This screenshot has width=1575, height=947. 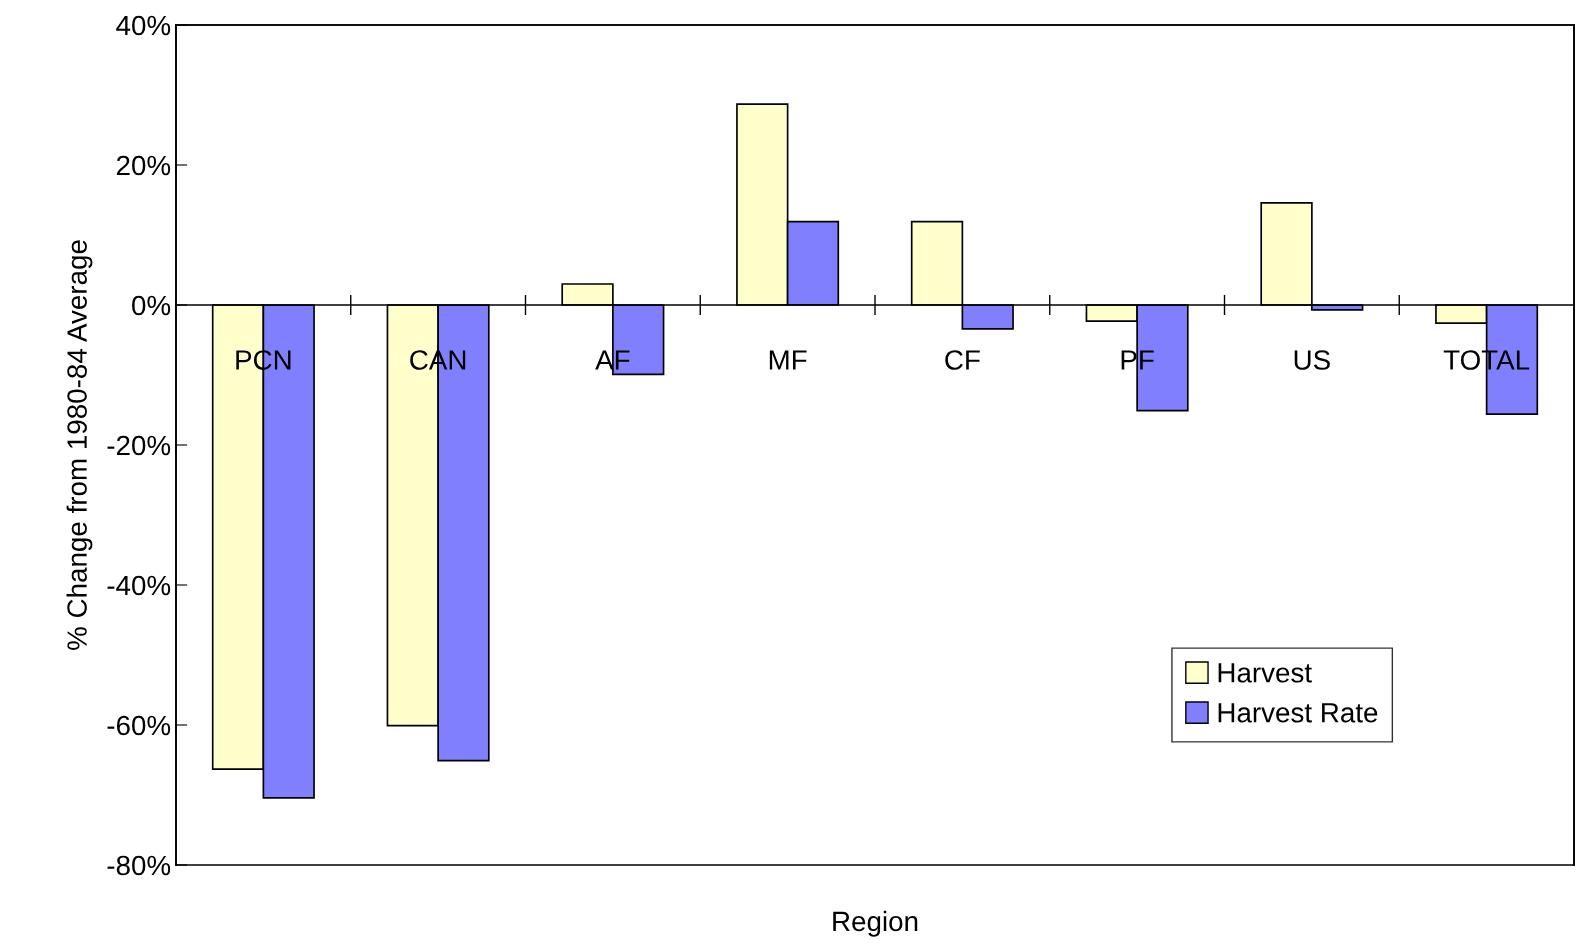 What do you see at coordinates (139, 865) in the screenshot?
I see `y-tick-label: -80%` at bounding box center [139, 865].